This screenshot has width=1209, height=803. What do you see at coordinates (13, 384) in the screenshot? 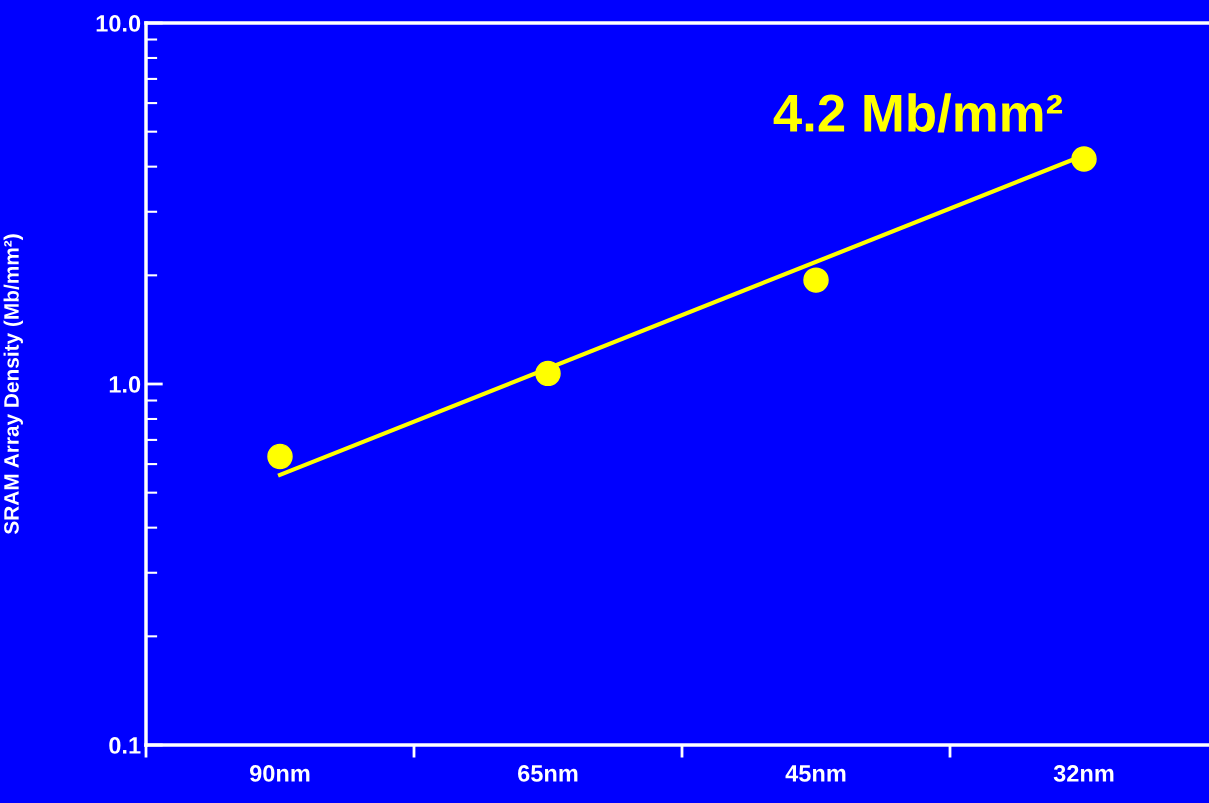
I see `y-axis-title: SRAM Array Density (Mb/mm²)` at bounding box center [13, 384].